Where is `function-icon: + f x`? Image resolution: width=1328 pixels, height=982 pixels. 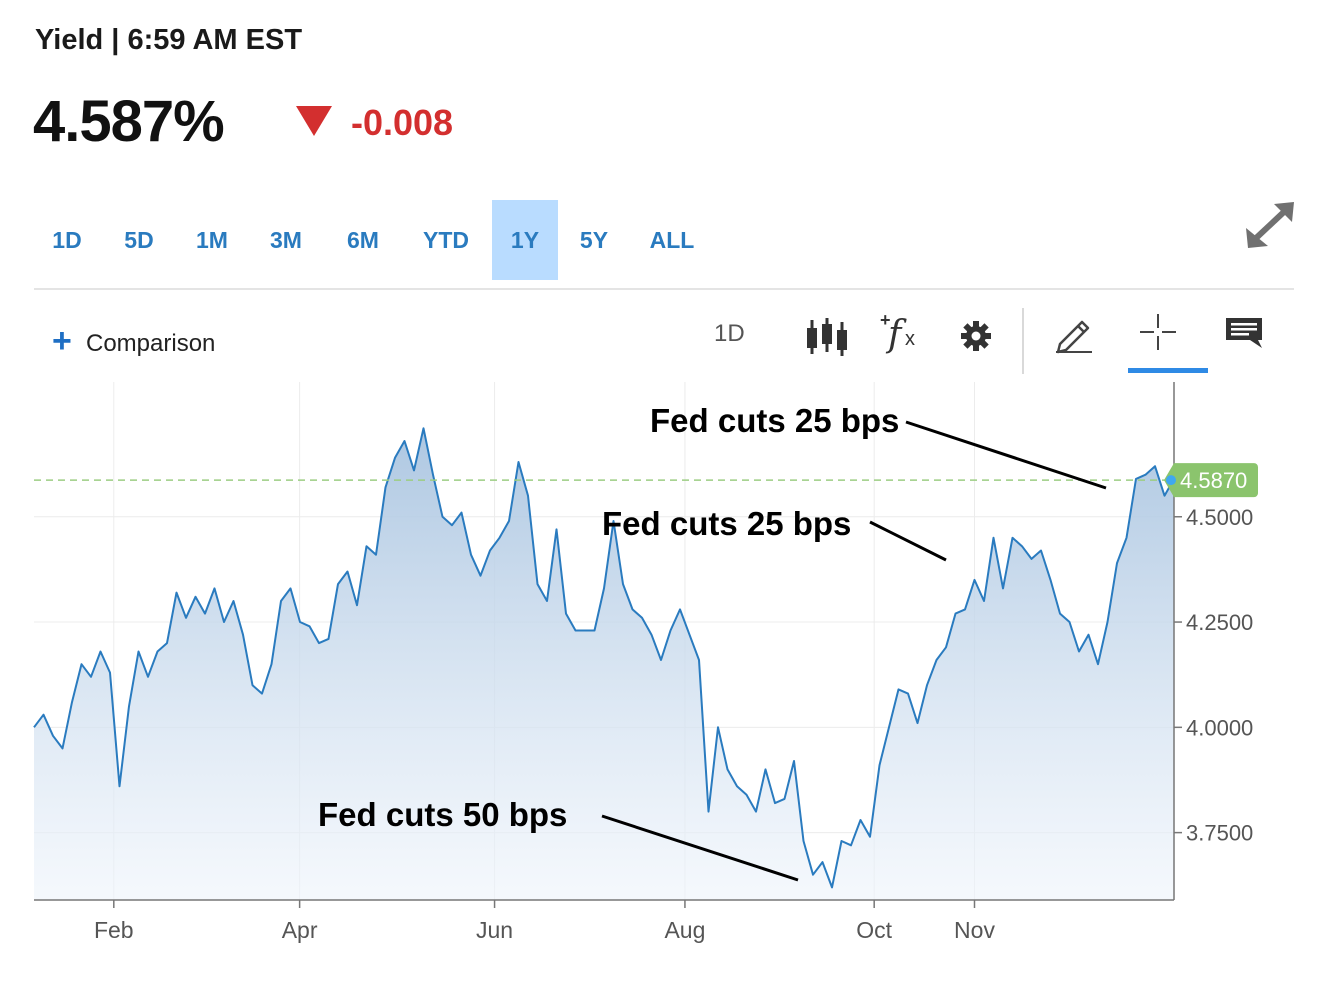 function-icon: + f x is located at coordinates (897, 332).